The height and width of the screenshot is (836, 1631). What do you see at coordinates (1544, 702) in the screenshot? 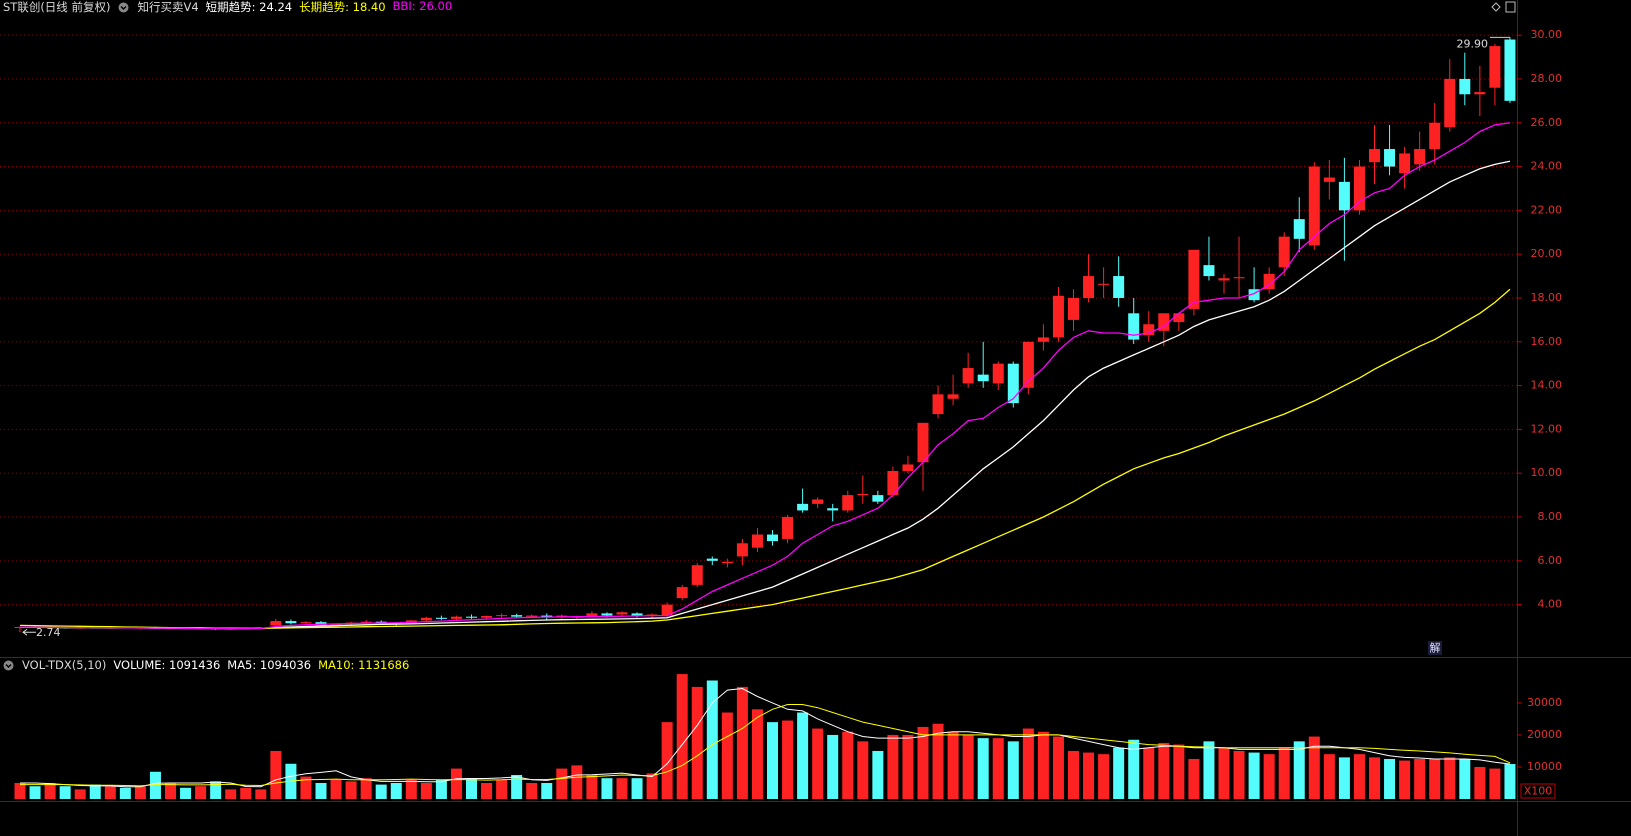
I see `y-tick-label: 30000` at bounding box center [1544, 702].